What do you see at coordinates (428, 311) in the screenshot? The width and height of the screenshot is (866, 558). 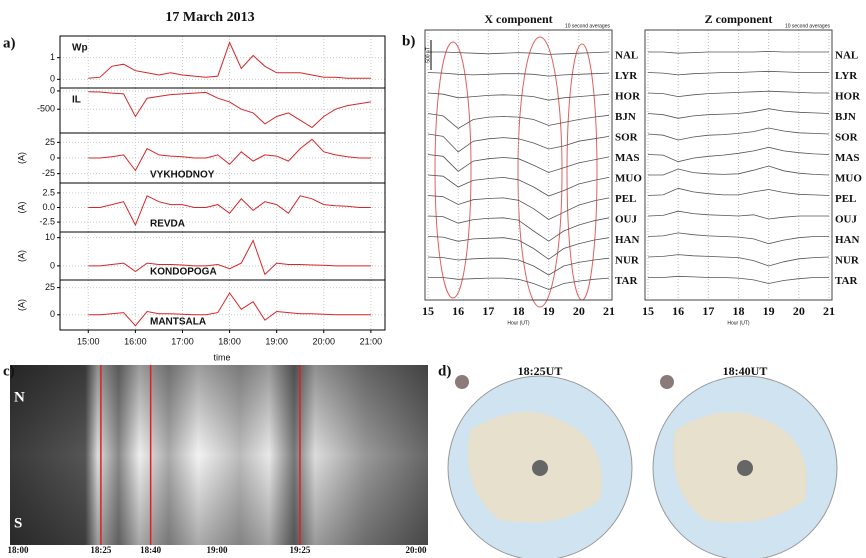 I see `x-tick-label: 15` at bounding box center [428, 311].